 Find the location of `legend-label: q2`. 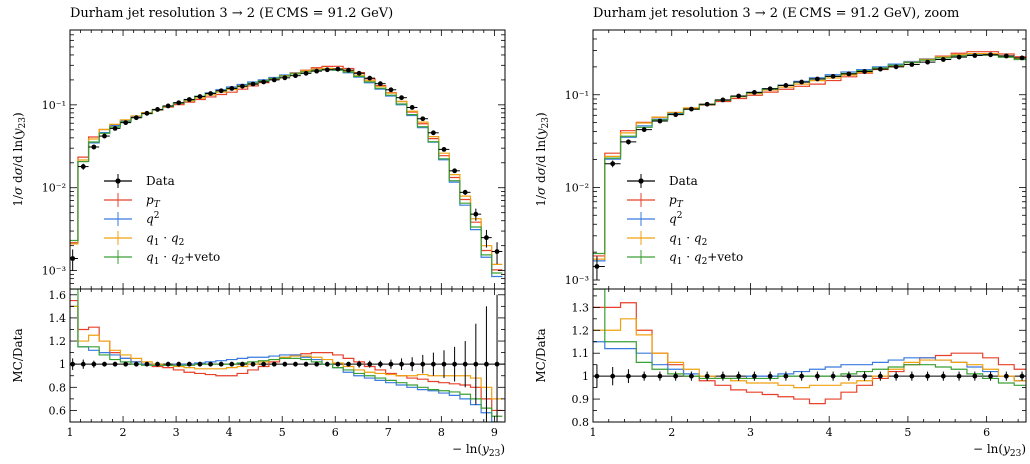

legend-label: q2 is located at coordinates (675, 218).